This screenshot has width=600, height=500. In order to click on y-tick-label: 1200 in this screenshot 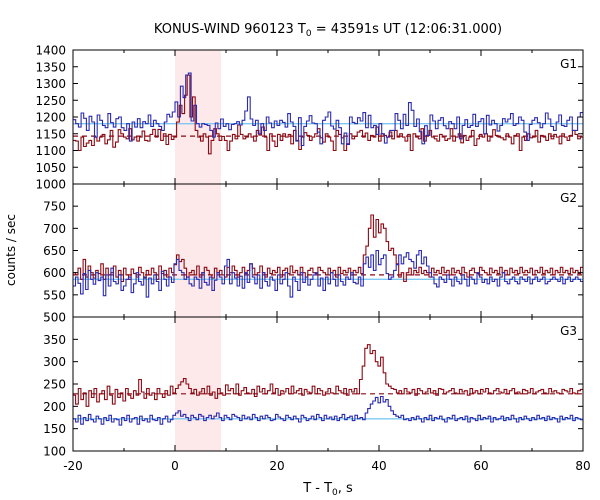, I will do `click(50, 118)`.